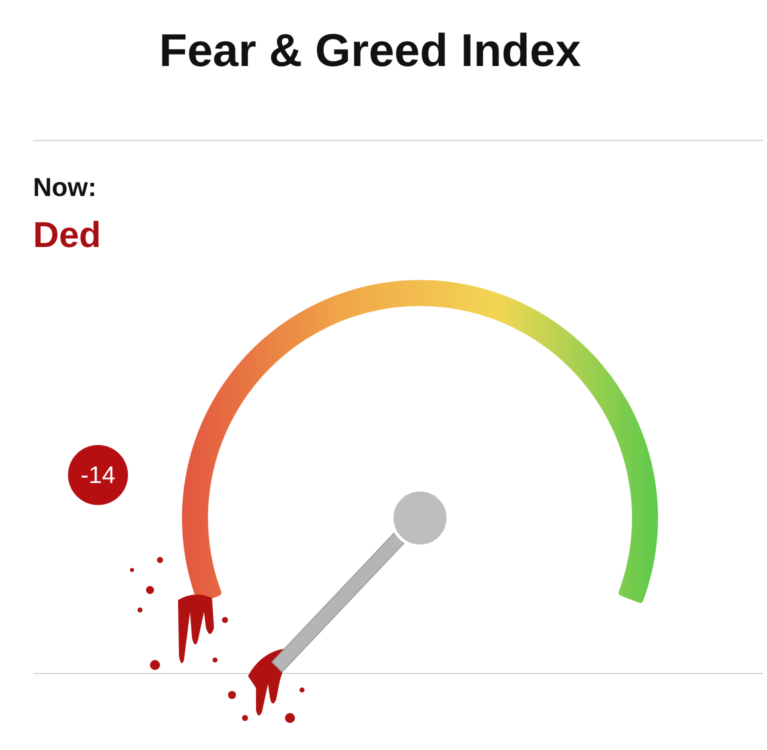 This screenshot has height=750, width=767. I want to click on text: Fear & Greed Index, so click(370, 50).